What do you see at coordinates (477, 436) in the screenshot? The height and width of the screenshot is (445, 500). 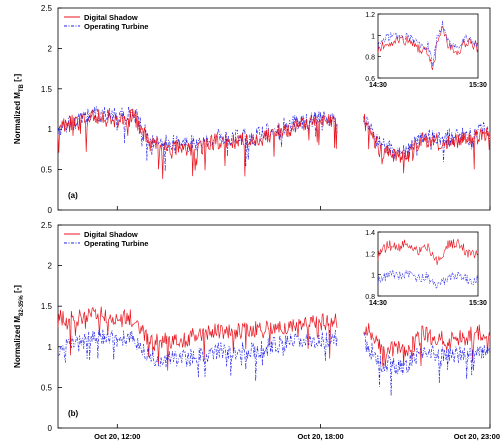 I see `x-tick-label: Oct 20, 23:00` at bounding box center [477, 436].